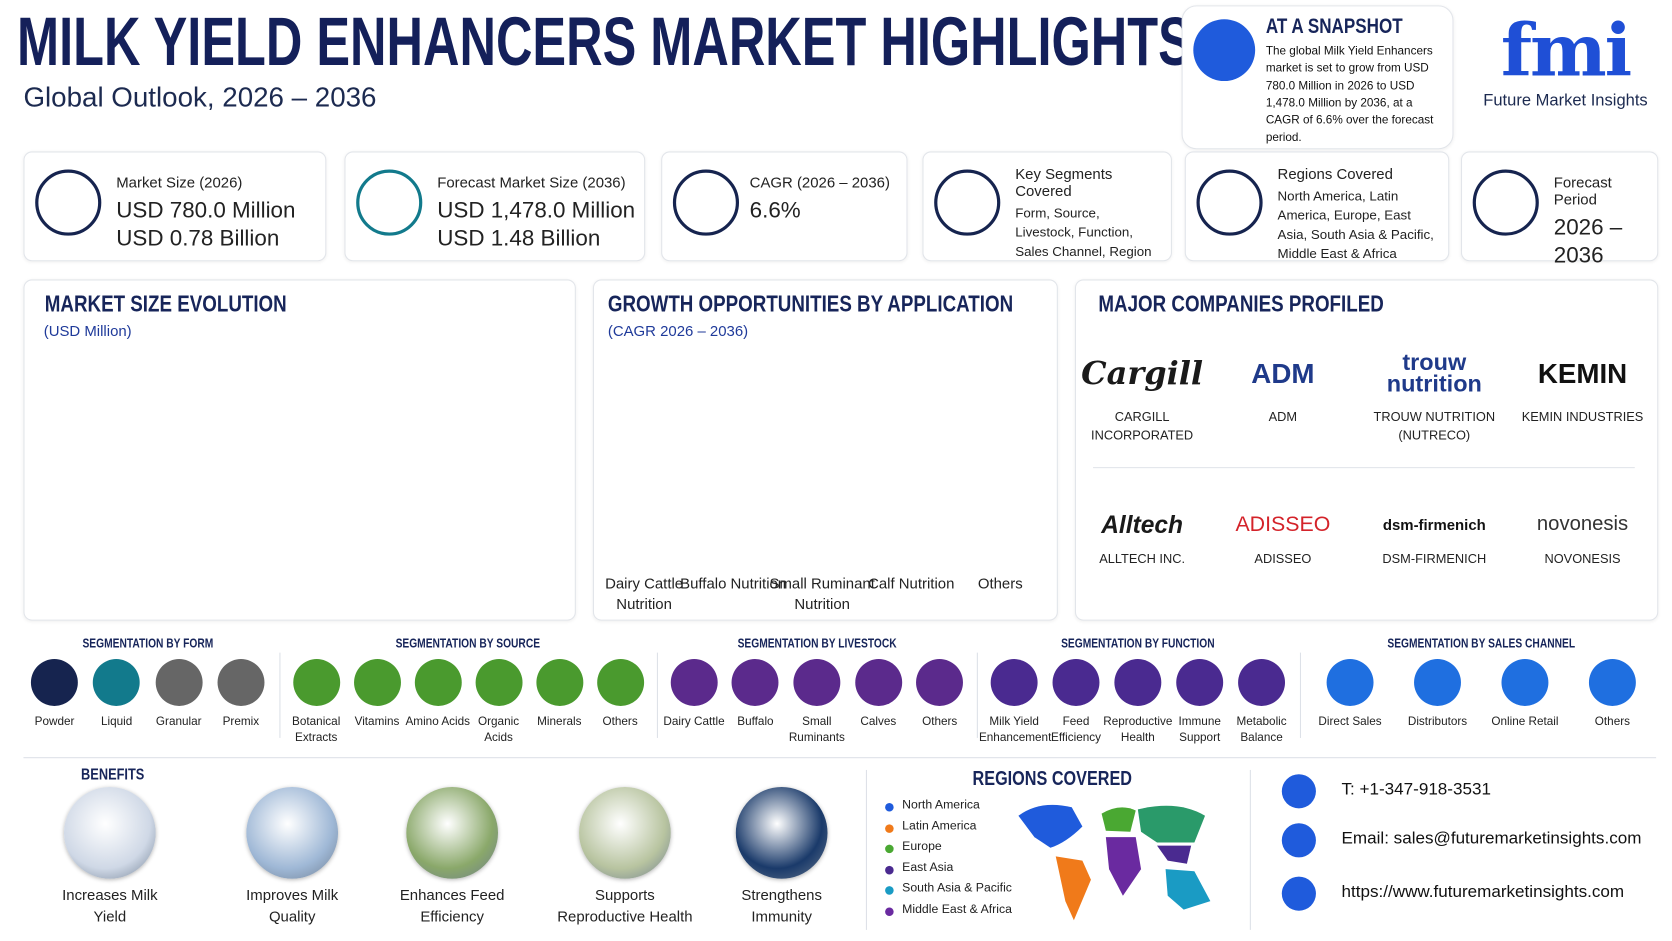 This screenshot has width=1672, height=941. What do you see at coordinates (694, 722) in the screenshot?
I see `segment-label: Dairy Cattle` at bounding box center [694, 722].